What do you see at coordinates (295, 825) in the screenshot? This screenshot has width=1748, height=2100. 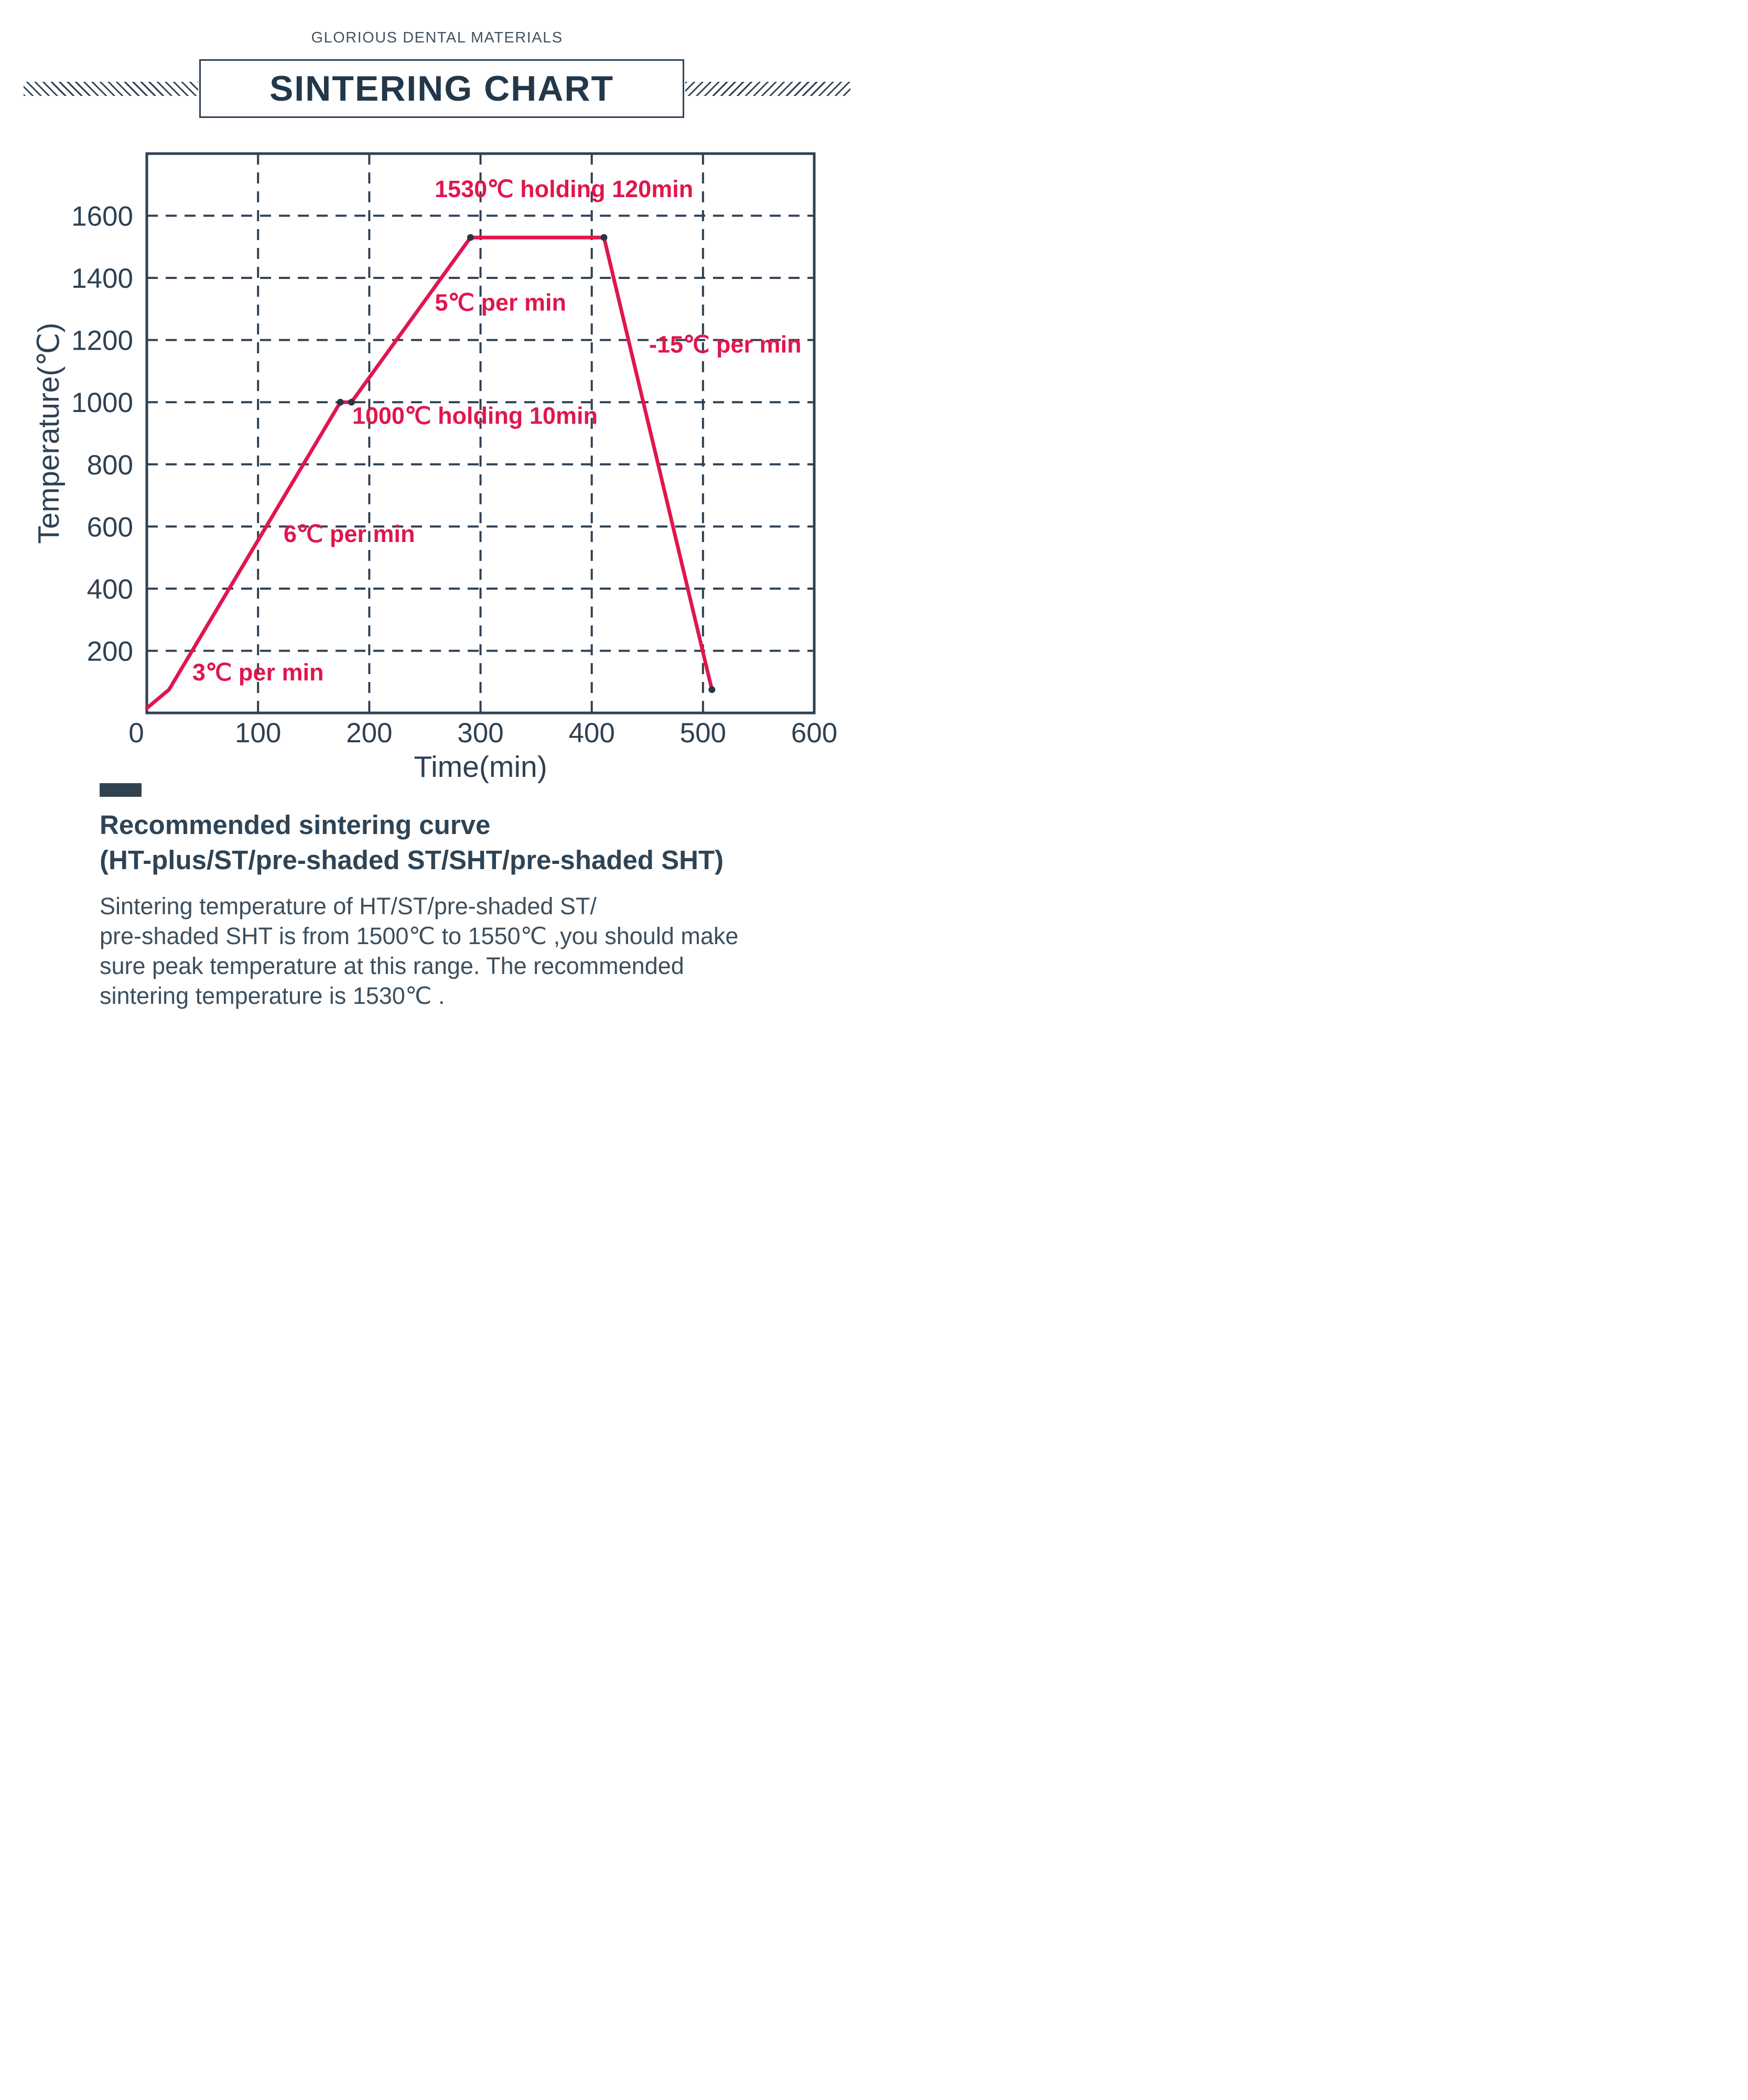 I see `footer-heading-line1: Recommended sintering curve` at bounding box center [295, 825].